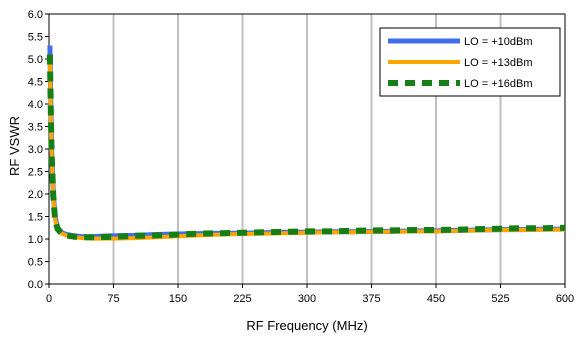 The width and height of the screenshot is (577, 340). What do you see at coordinates (35, 128) in the screenshot?
I see `y-tick-label: 3.5` at bounding box center [35, 128].